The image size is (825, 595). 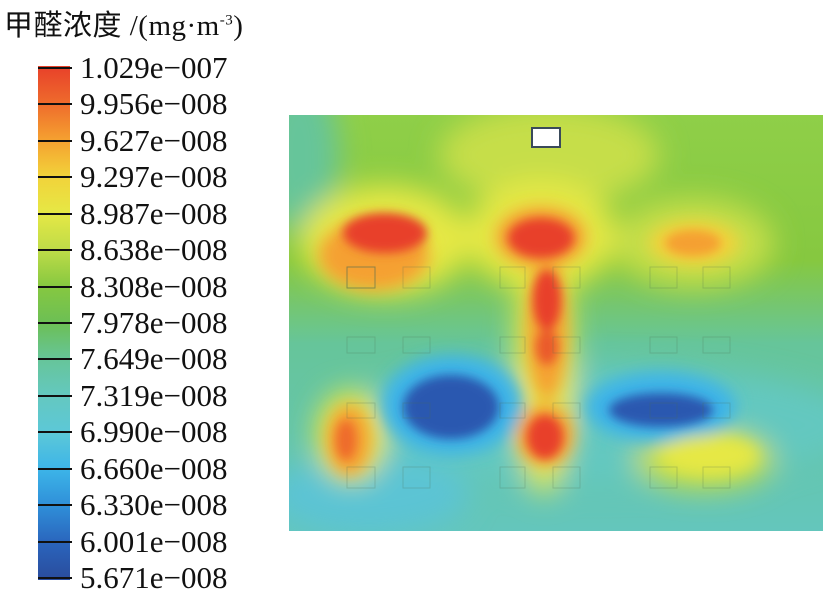 What do you see at coordinates (154, 359) in the screenshot?
I see `colorbar-tick-label: 7.649e−008` at bounding box center [154, 359].